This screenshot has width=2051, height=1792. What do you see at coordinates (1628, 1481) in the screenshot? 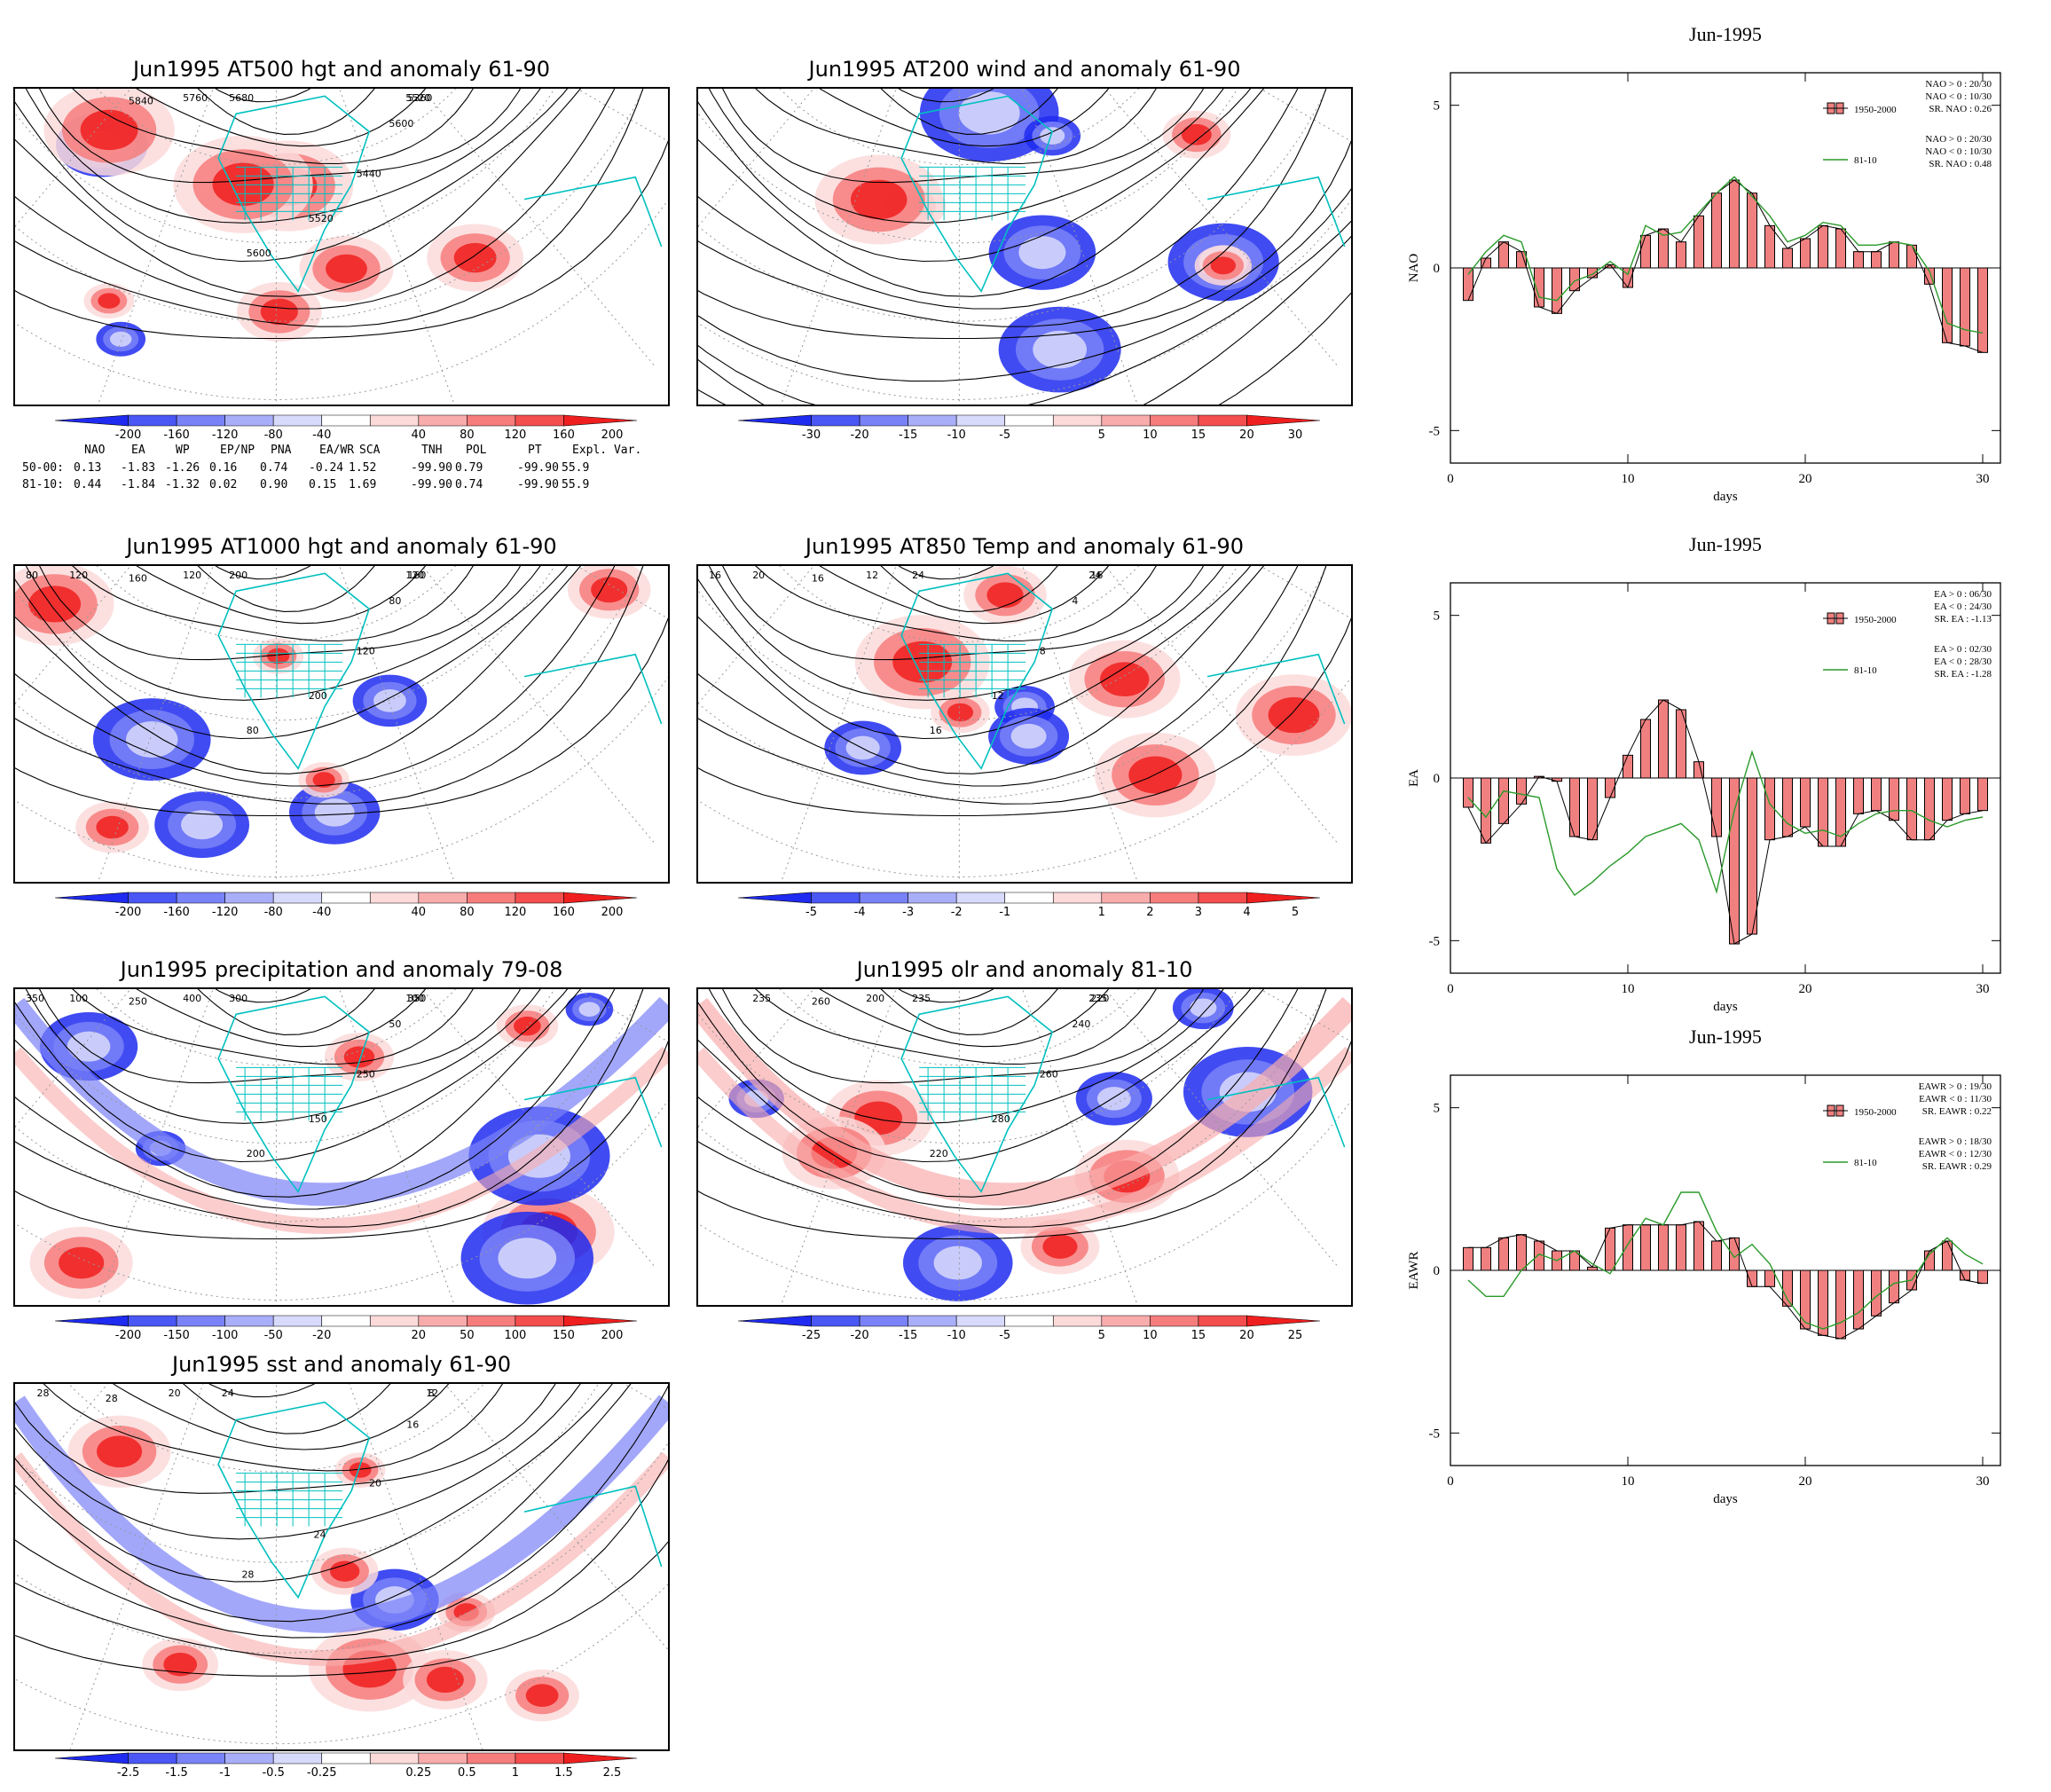
I see `x-tick-label: 10` at bounding box center [1628, 1481].